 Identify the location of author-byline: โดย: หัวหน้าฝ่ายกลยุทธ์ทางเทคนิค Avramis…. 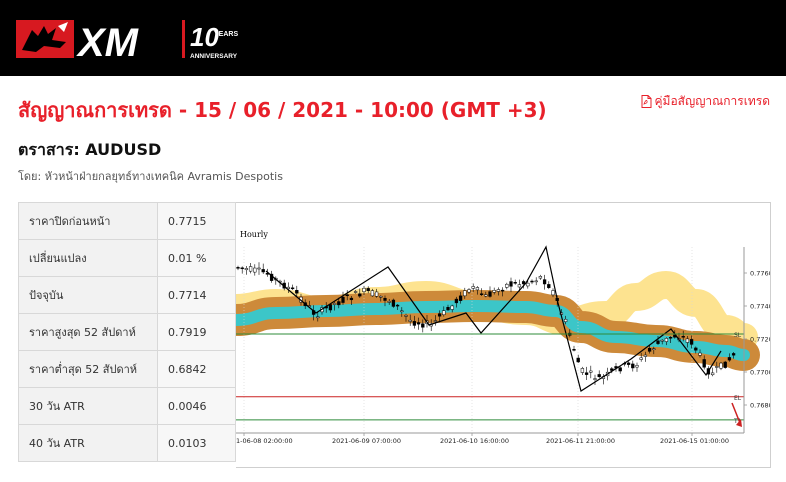
(150, 176).